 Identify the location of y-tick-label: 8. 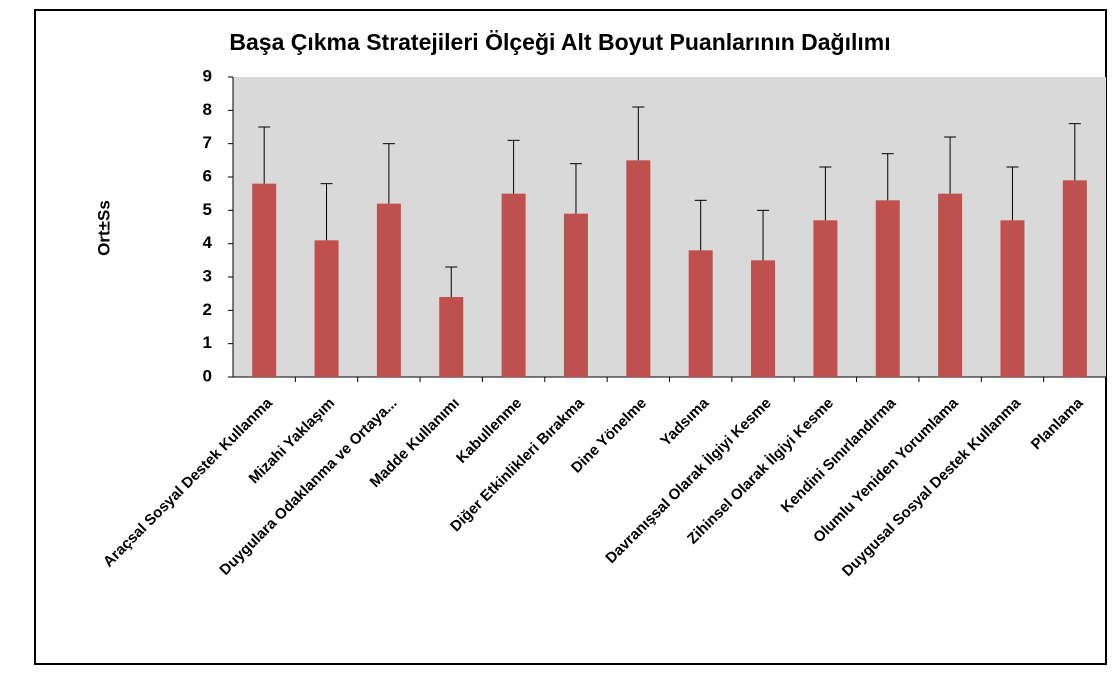
(207, 109).